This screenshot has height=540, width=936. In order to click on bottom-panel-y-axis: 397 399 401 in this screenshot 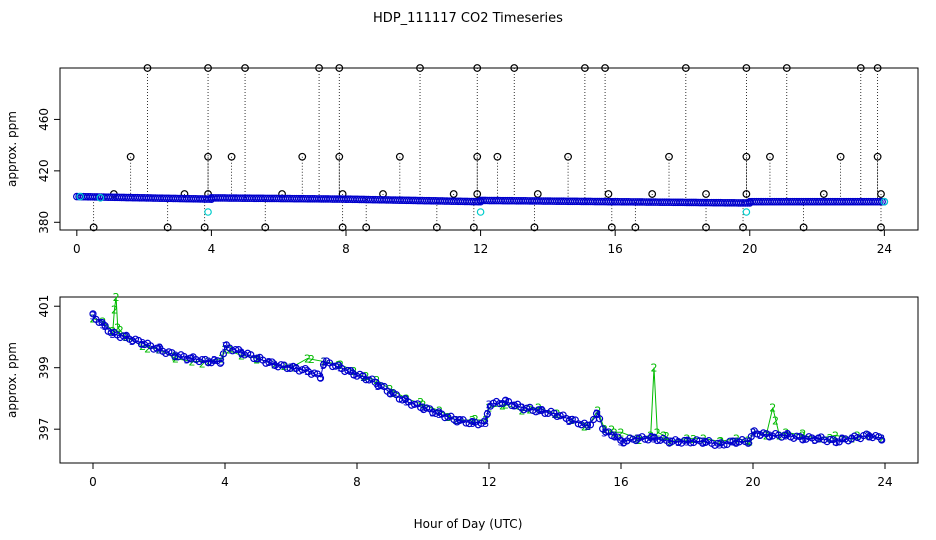, I will do `click(48, 368)`.